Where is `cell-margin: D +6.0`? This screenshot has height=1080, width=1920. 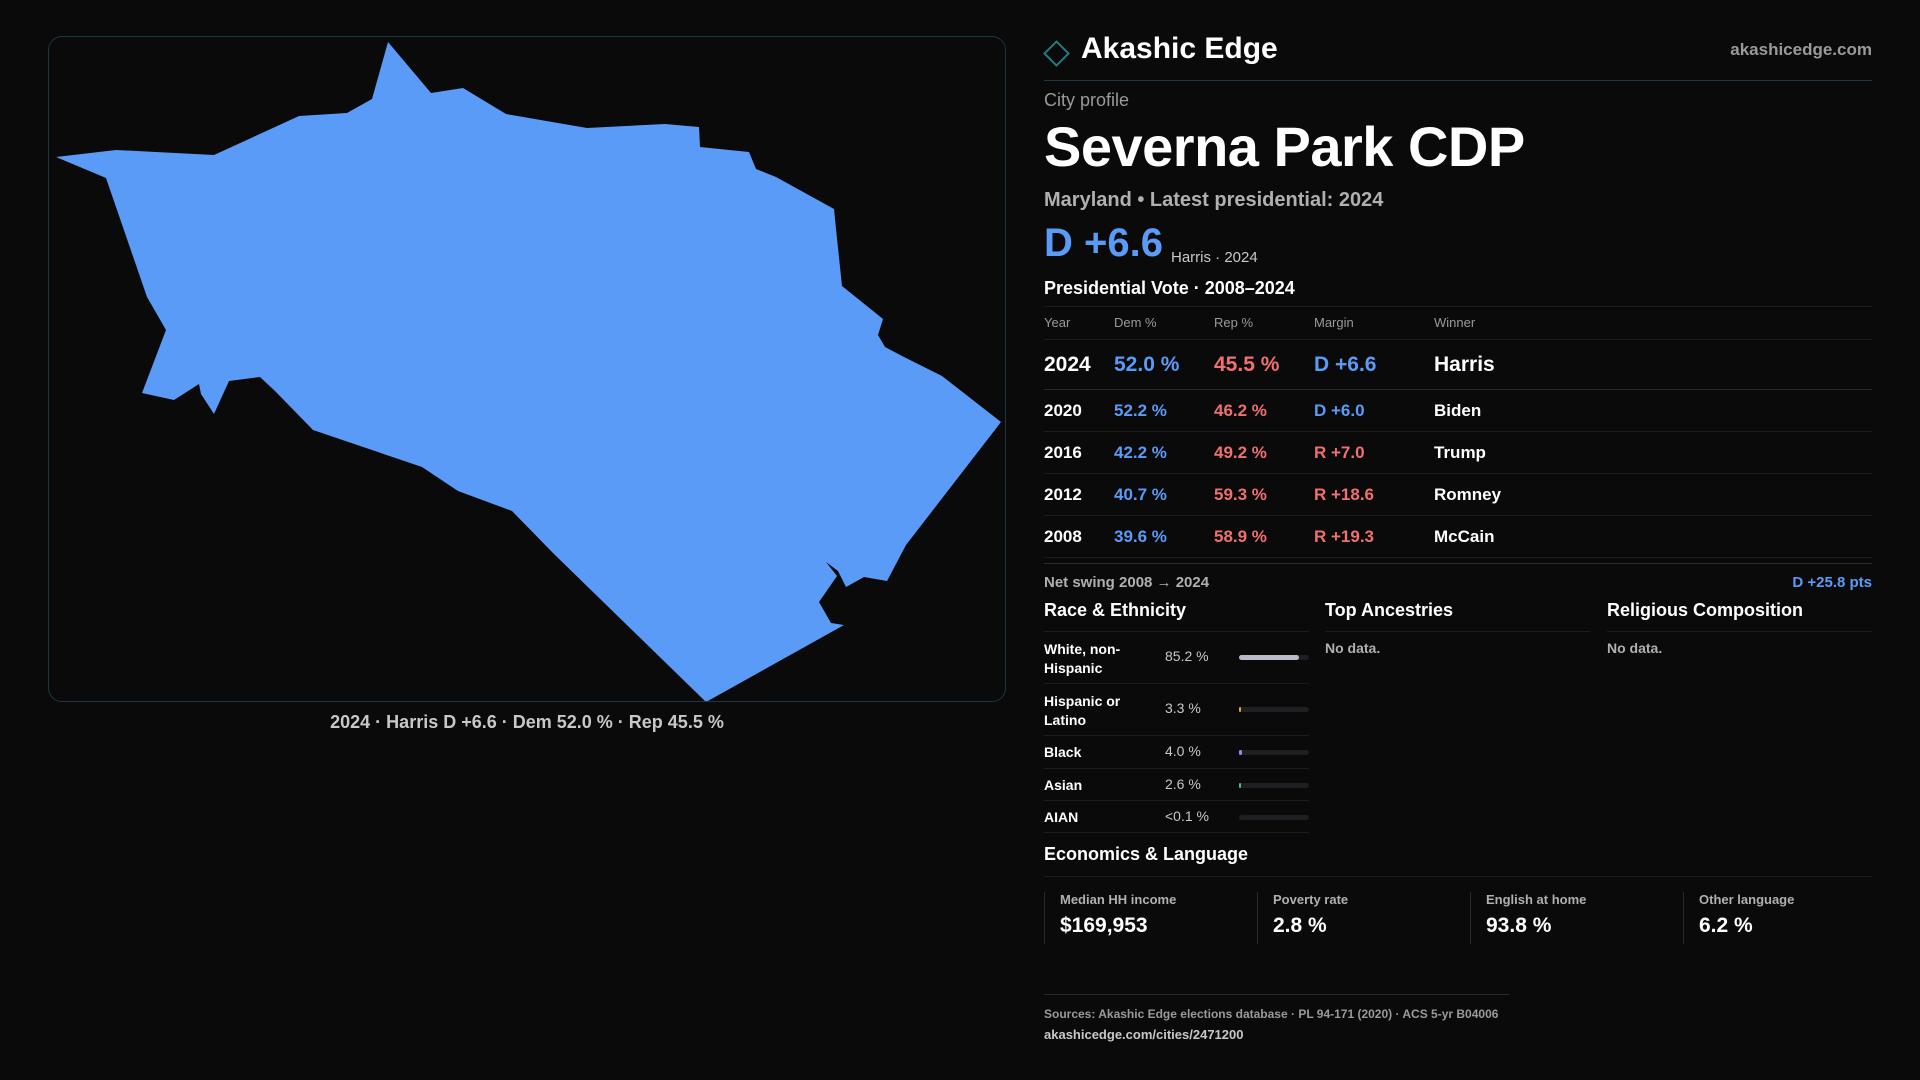 cell-margin: D +6.0 is located at coordinates (1339, 410).